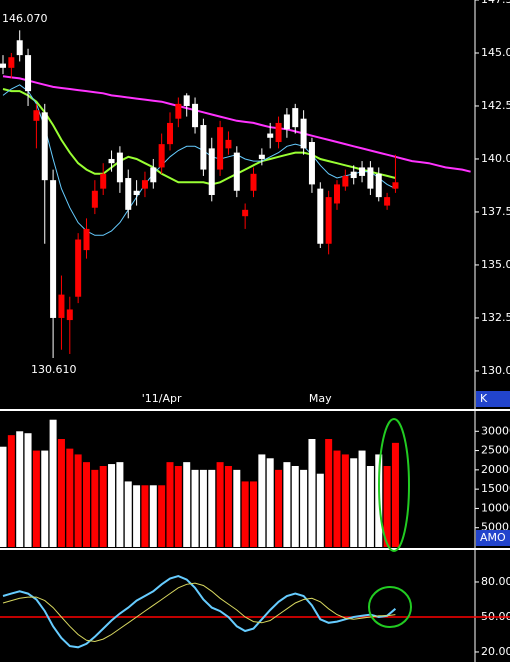 This screenshot has width=510, height=662. Describe the element at coordinates (495, 469) in the screenshot. I see `y-tick-label: 20000` at that location.